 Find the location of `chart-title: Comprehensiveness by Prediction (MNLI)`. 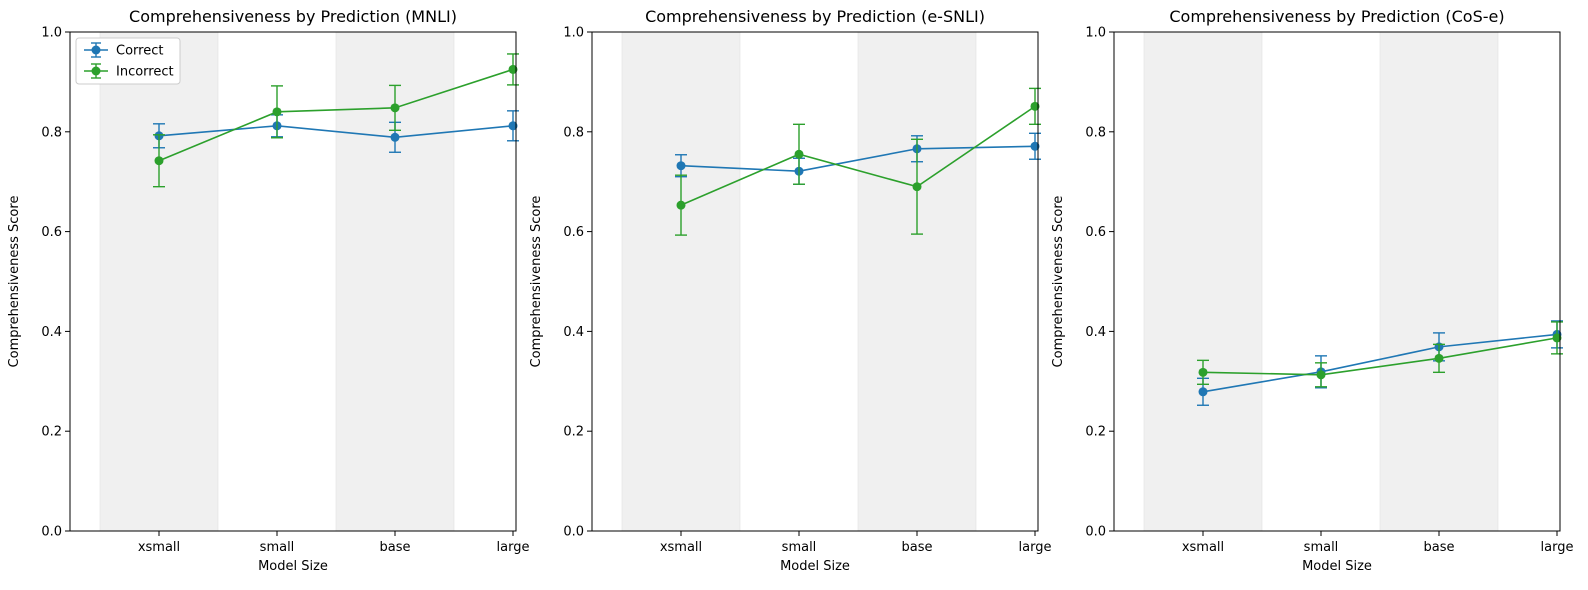

chart-title: Comprehensiveness by Prediction (MNLI) is located at coordinates (293, 16).